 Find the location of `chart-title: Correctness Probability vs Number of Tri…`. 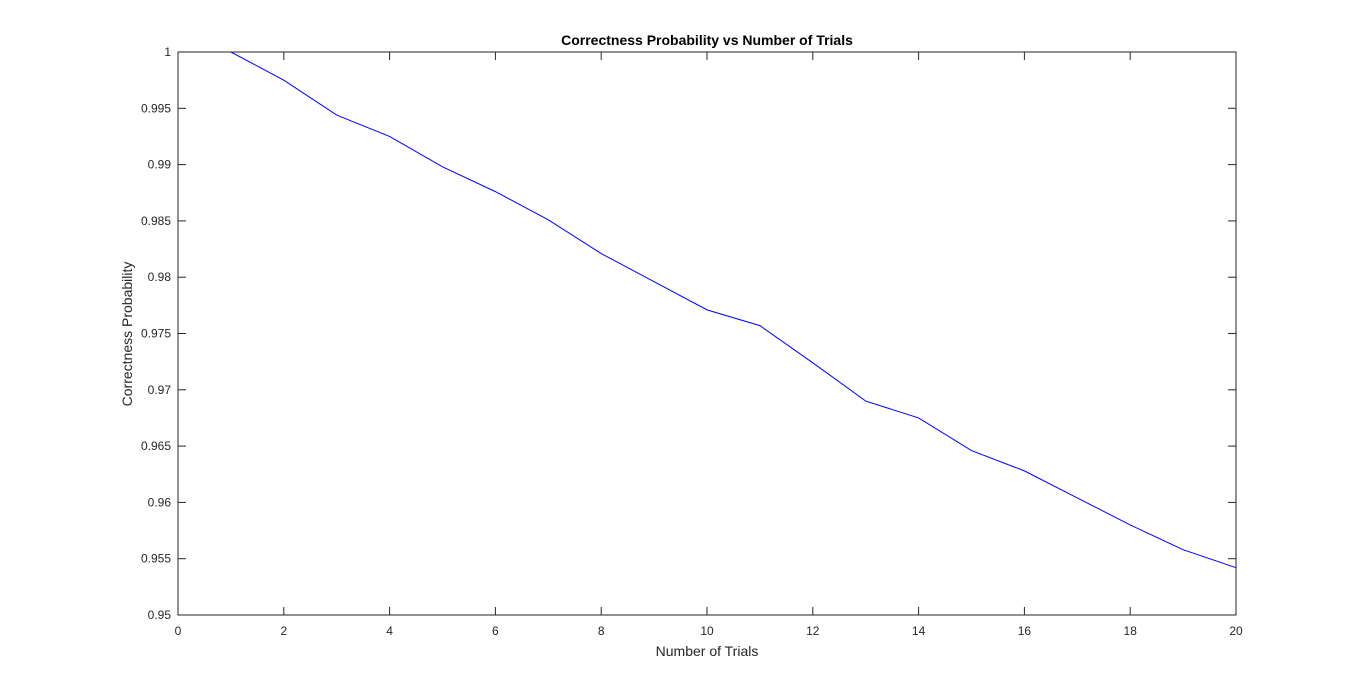

chart-title: Correctness Probability vs Number of Tri… is located at coordinates (707, 40).